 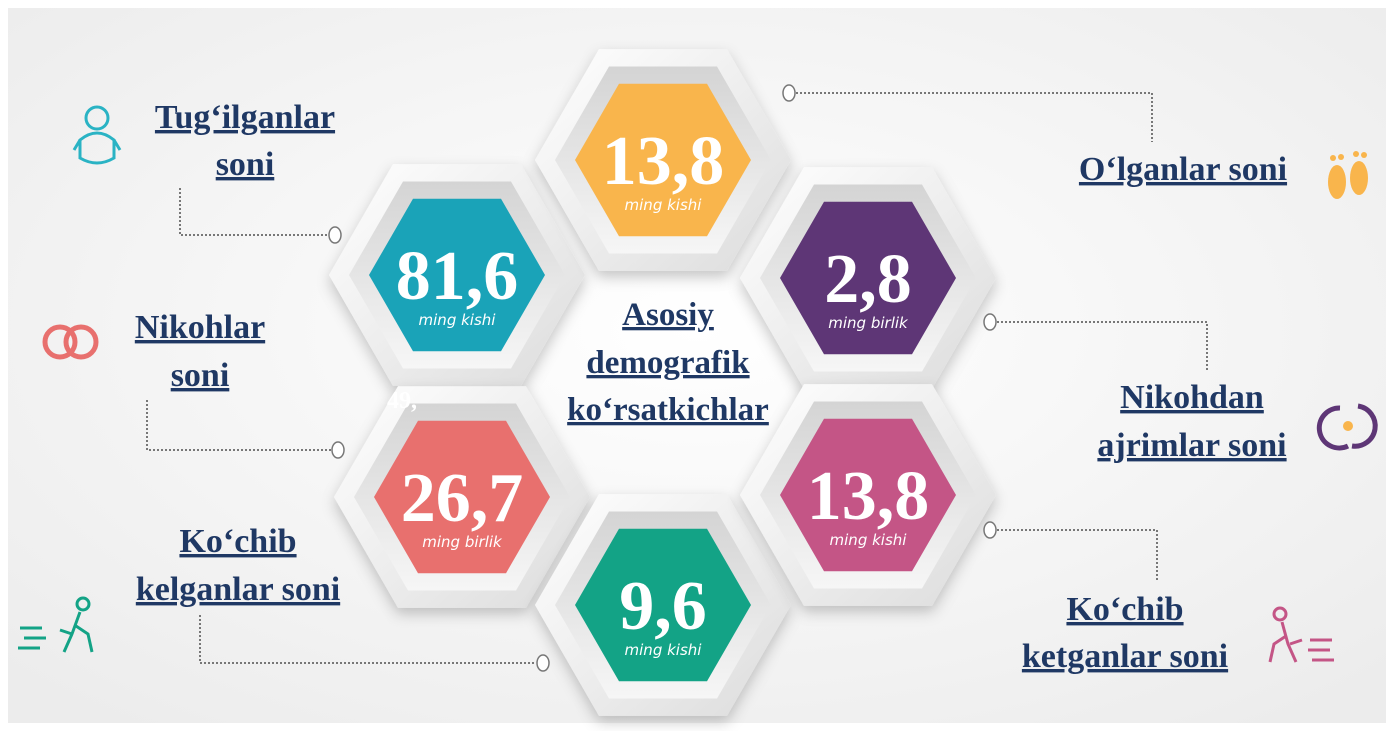 I want to click on indicator-label: kelganlar soni, so click(x=238, y=589).